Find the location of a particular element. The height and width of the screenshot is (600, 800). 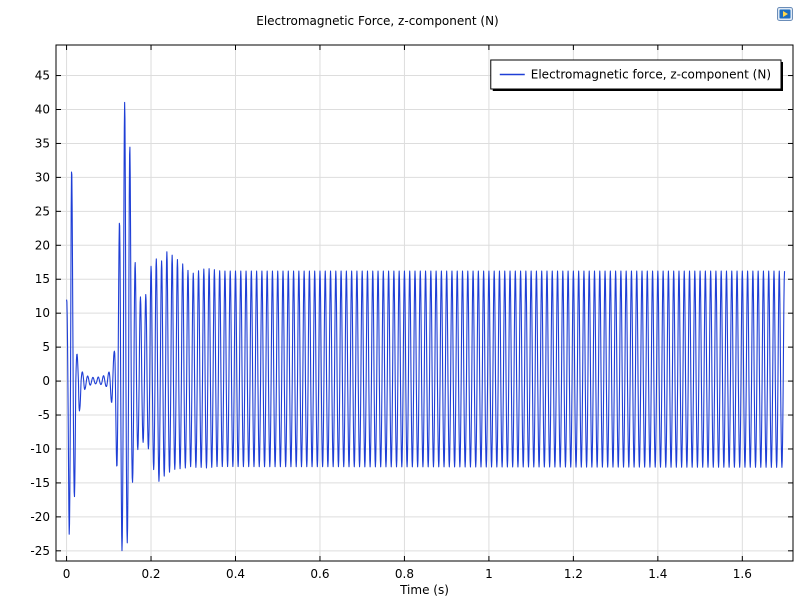

y-tick-label: 5 is located at coordinates (46, 347).